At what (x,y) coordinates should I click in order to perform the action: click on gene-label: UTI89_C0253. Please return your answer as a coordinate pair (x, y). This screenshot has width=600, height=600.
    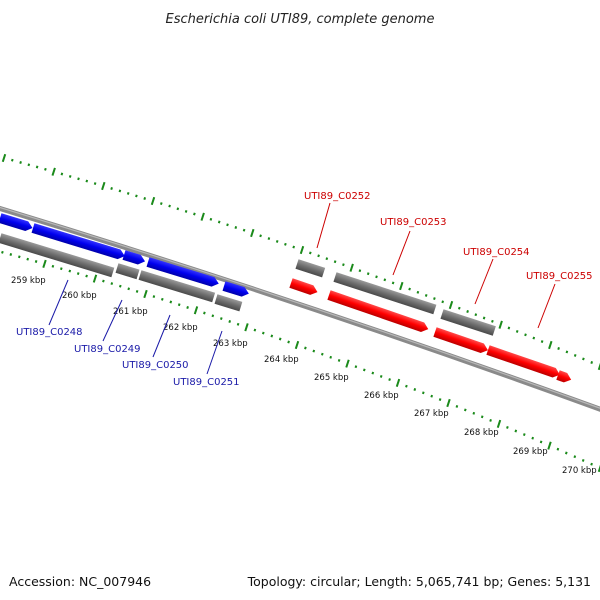
    Looking at the image, I should click on (413, 222).